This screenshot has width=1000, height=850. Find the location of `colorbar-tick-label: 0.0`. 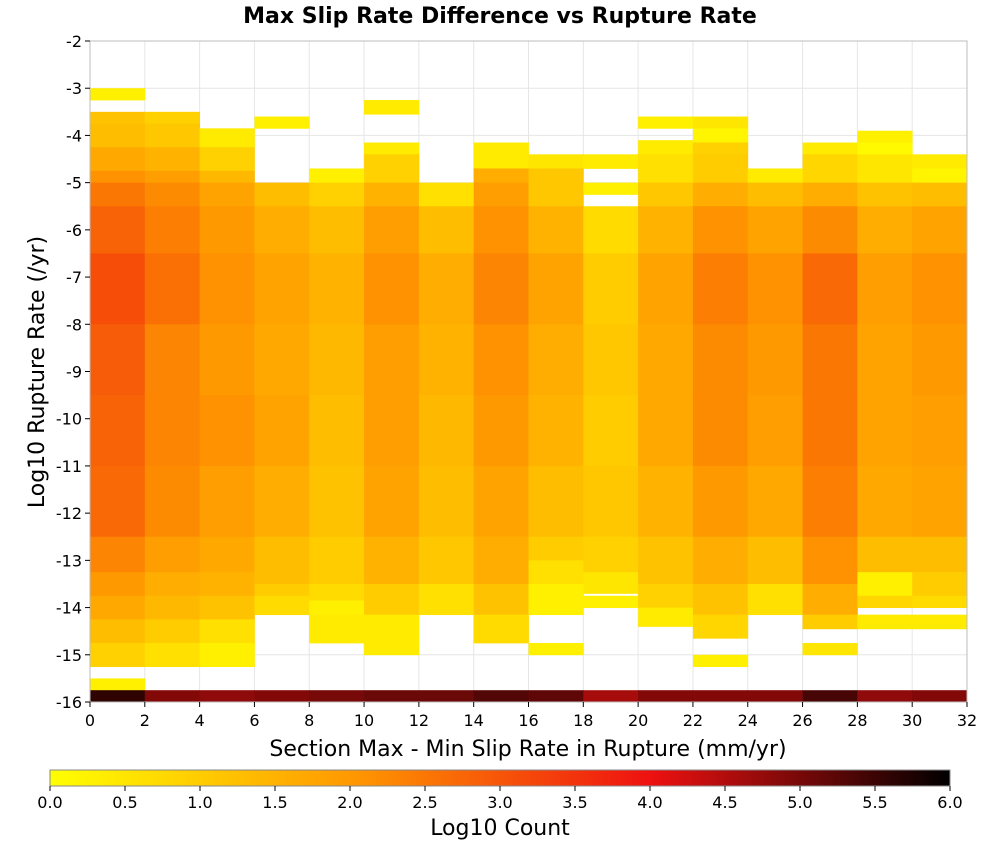

colorbar-tick-label: 0.0 is located at coordinates (49, 802).